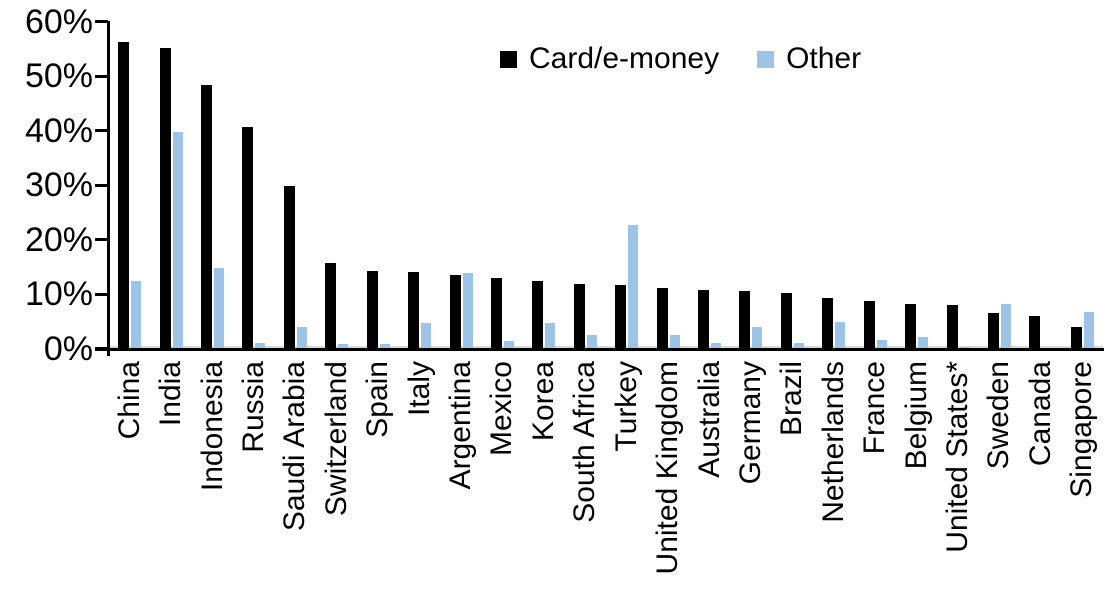 This screenshot has width=1112, height=594. I want to click on x-axis-label: Korea, so click(543, 401).